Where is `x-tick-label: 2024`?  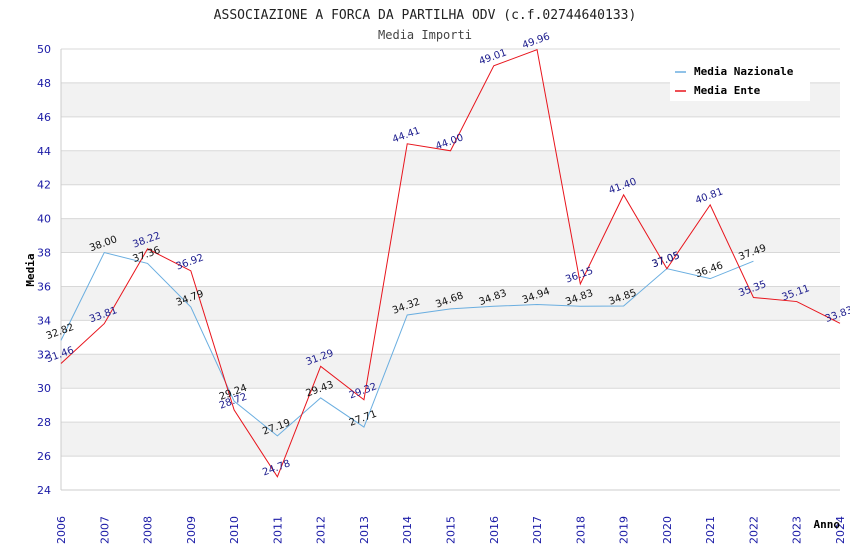
x-tick-label: 2024 is located at coordinates (840, 530).